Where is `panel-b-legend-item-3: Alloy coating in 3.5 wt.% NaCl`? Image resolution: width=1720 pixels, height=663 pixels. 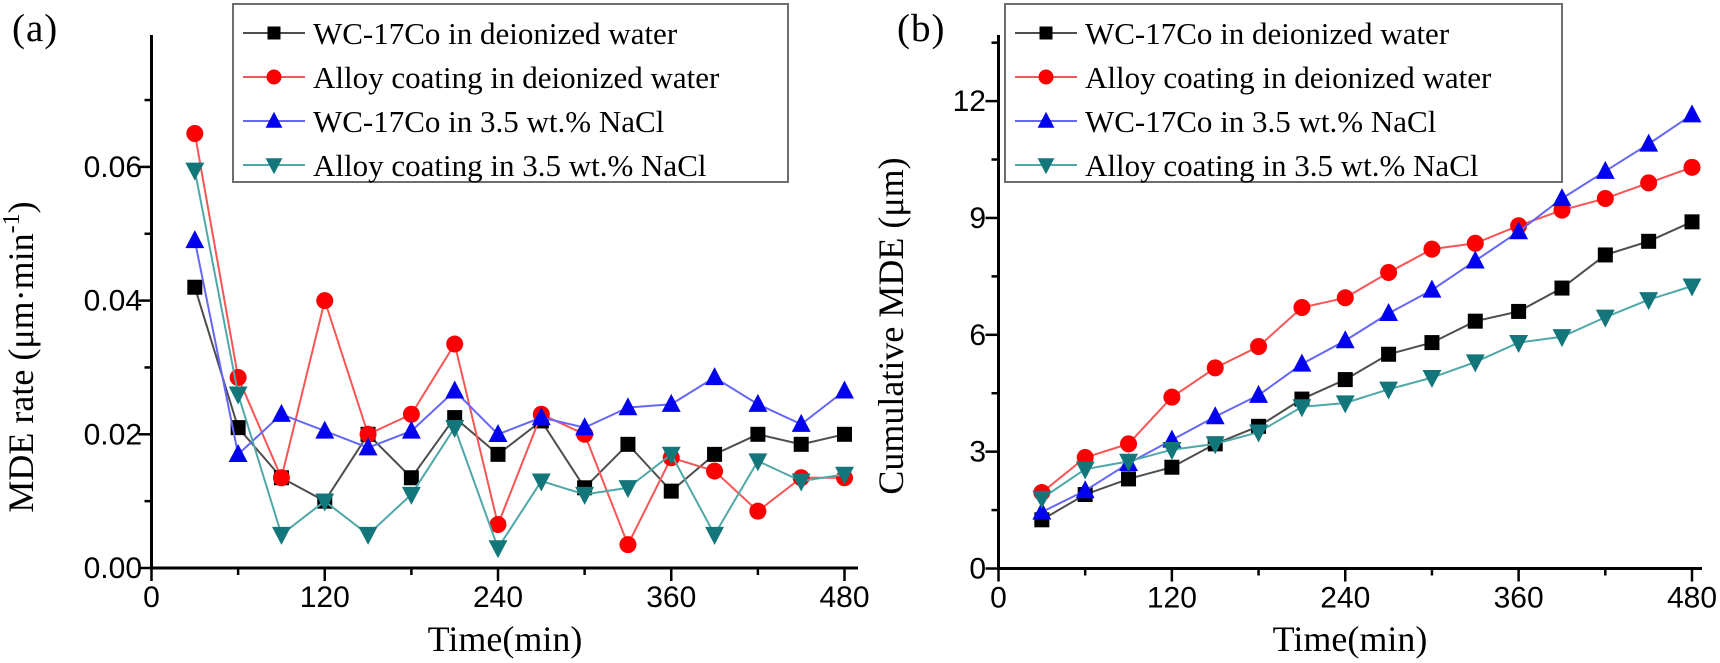 panel-b-legend-item-3: Alloy coating in 3.5 wt.% NaCl is located at coordinates (1246, 165).